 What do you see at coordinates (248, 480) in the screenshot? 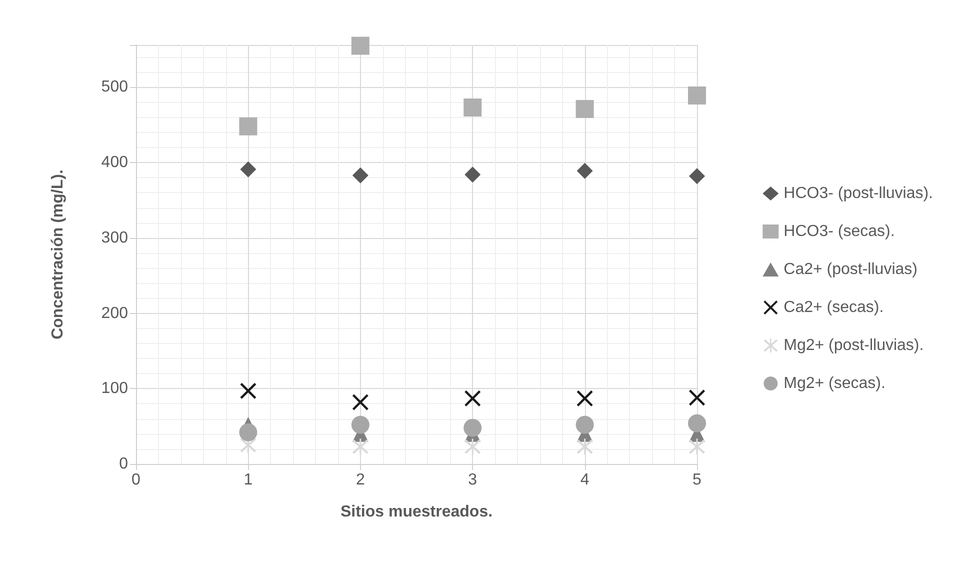
I see `x-tick-label: 1` at bounding box center [248, 480].